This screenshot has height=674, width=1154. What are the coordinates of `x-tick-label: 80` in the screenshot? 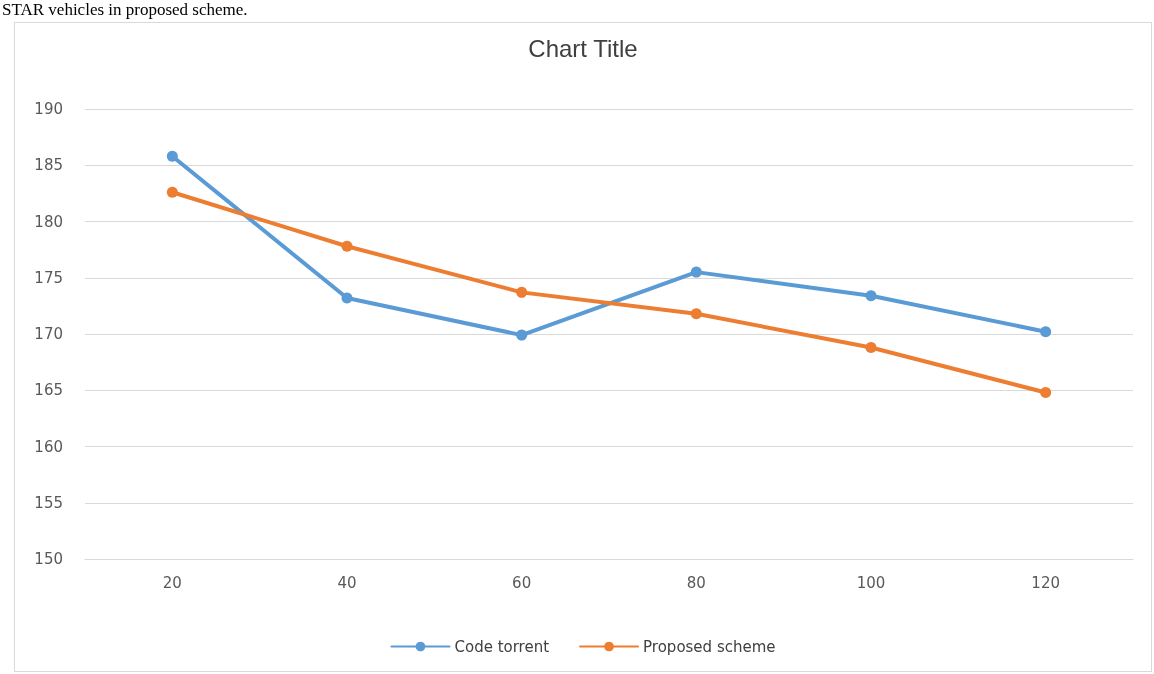 It's located at (696, 582).